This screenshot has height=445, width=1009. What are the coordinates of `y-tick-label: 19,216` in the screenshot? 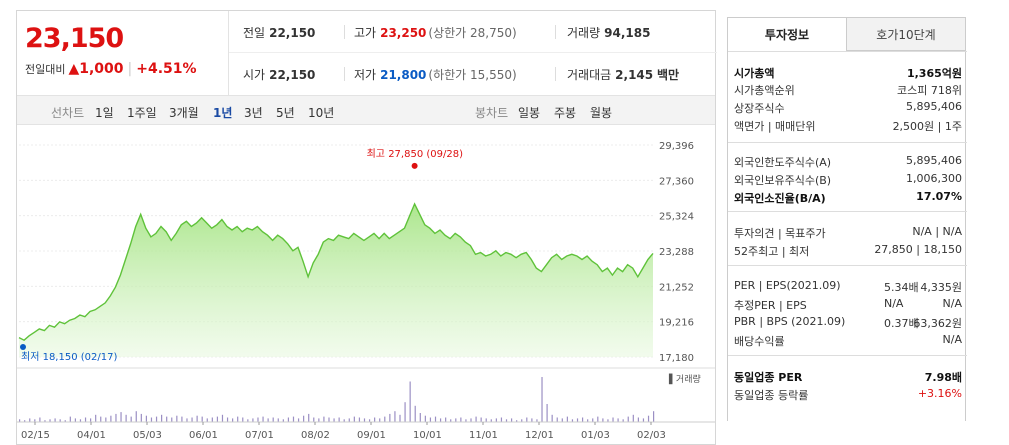 It's located at (676, 323).